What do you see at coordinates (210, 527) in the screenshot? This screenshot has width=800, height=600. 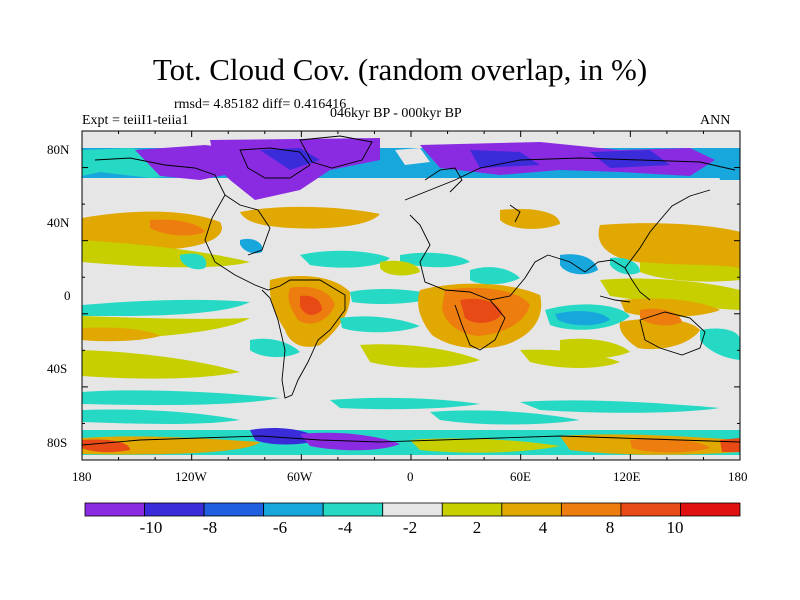 I see `colorbar-label: -8` at bounding box center [210, 527].